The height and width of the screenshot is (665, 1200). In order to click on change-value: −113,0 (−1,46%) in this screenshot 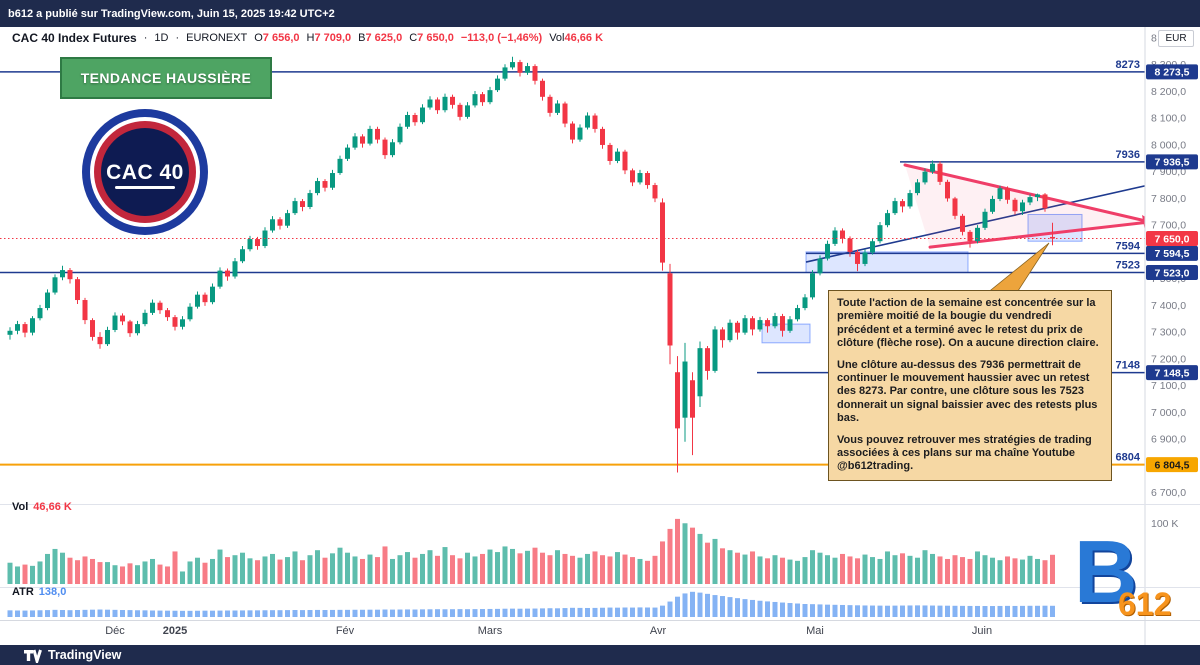, I will do `click(501, 38)`.